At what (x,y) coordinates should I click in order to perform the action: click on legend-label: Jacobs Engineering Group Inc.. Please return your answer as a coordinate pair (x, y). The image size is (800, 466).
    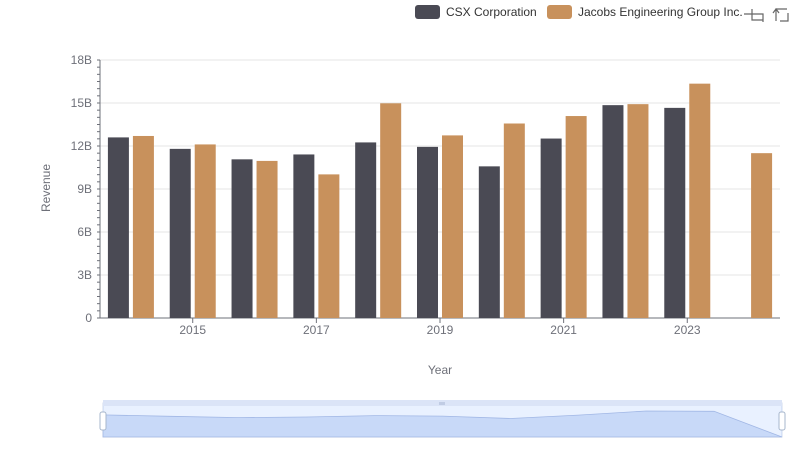
    Looking at the image, I should click on (660, 12).